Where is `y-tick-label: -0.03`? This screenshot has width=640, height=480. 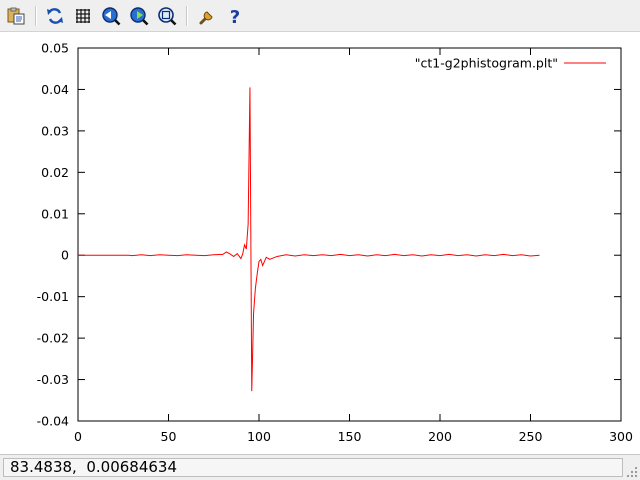
y-tick-label: -0.03 is located at coordinates (53, 379).